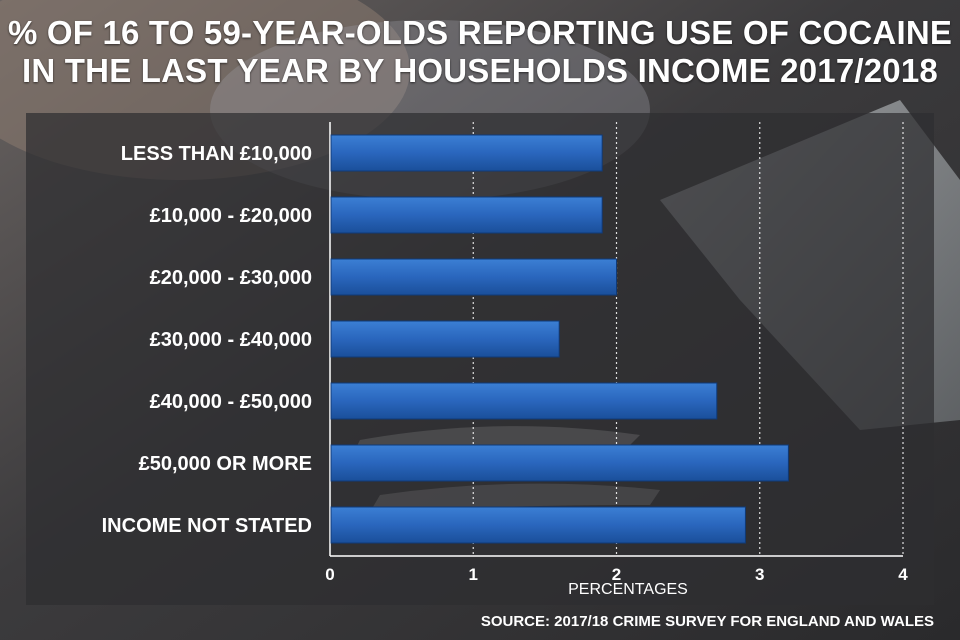 This screenshot has height=640, width=960. Describe the element at coordinates (616, 574) in the screenshot. I see `x-tick-label-2: 2` at that location.